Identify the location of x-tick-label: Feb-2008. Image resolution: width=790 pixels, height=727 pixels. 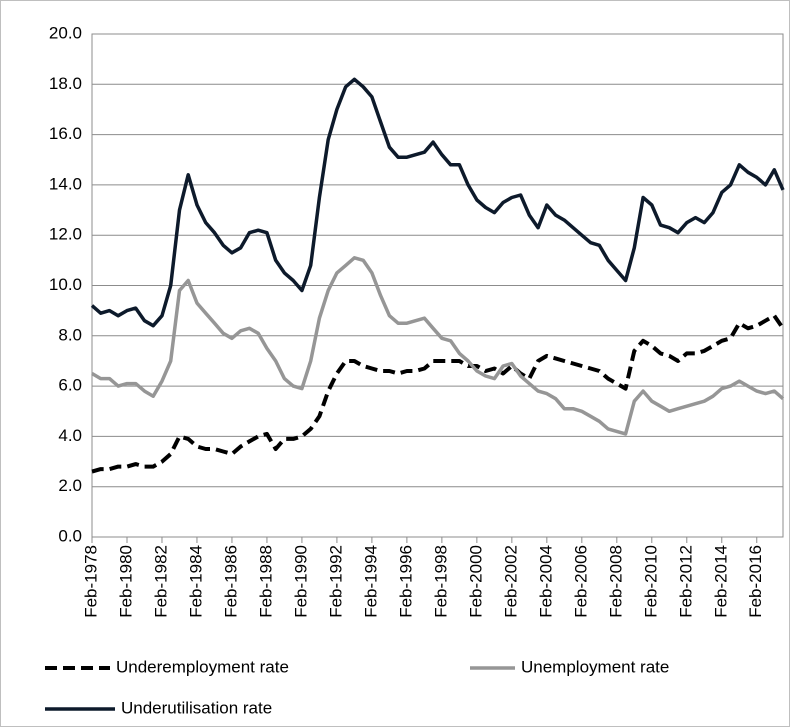
(615, 581).